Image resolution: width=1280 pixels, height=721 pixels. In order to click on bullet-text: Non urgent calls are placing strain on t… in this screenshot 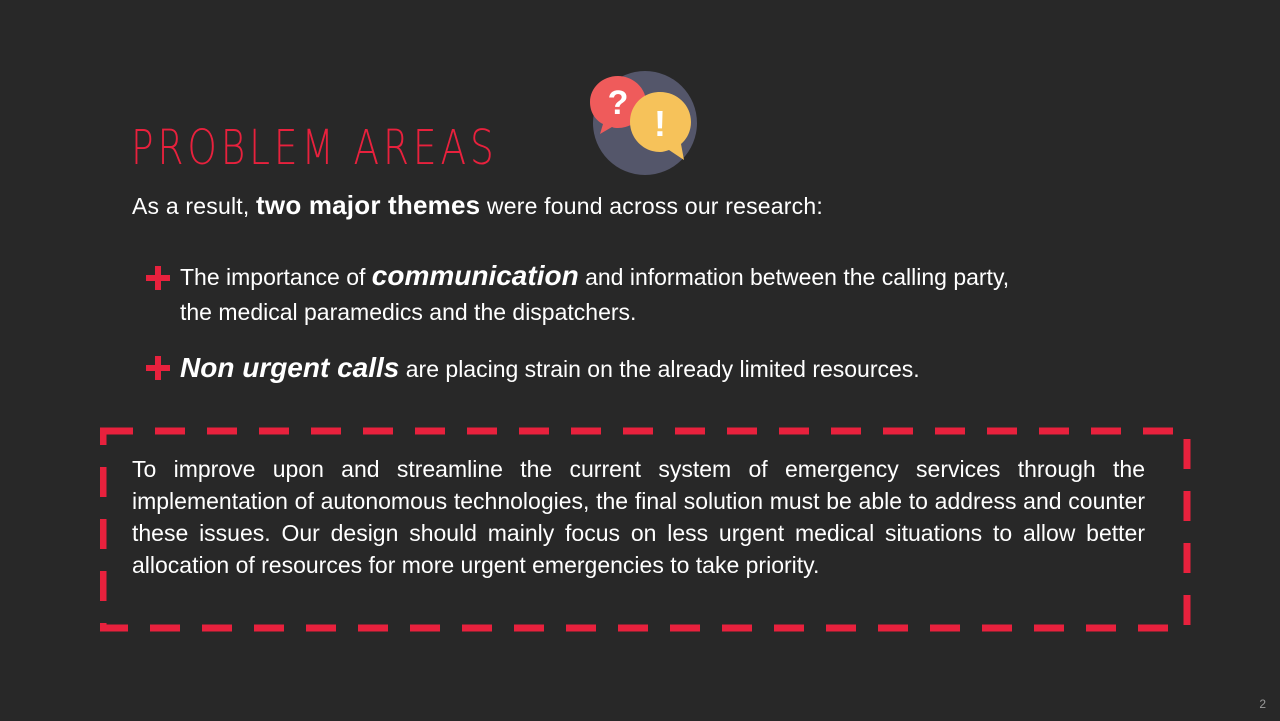, I will do `click(550, 368)`.